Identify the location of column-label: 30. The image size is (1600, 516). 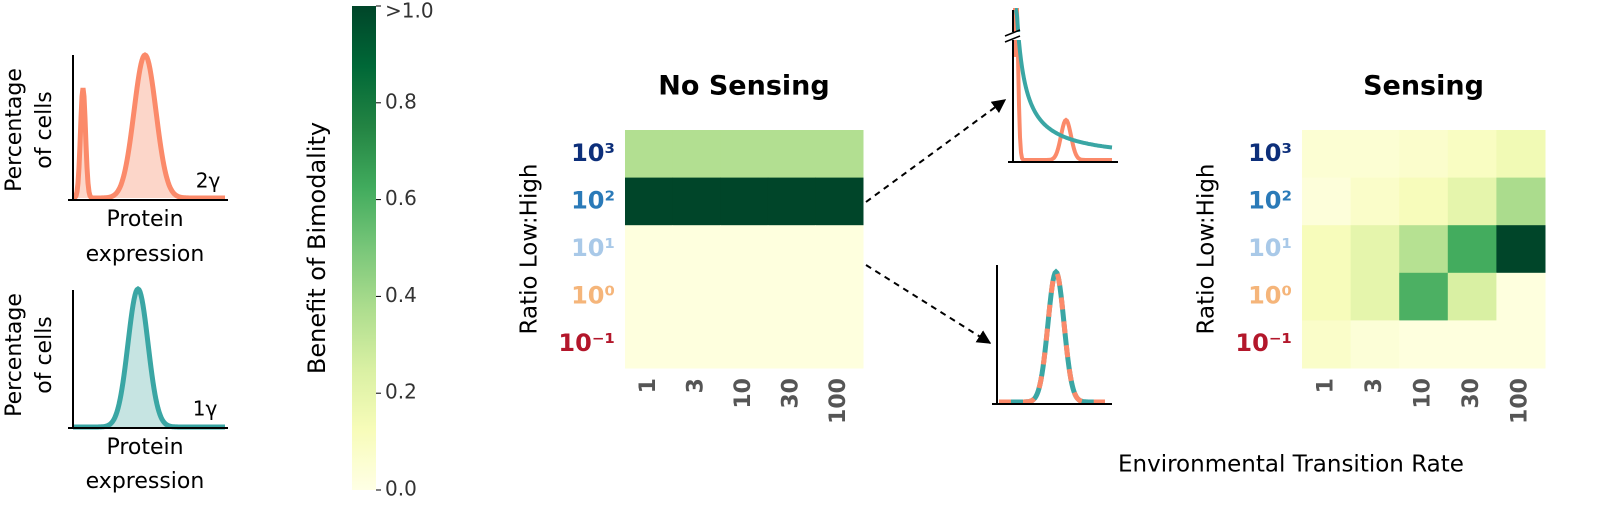
(1471, 393).